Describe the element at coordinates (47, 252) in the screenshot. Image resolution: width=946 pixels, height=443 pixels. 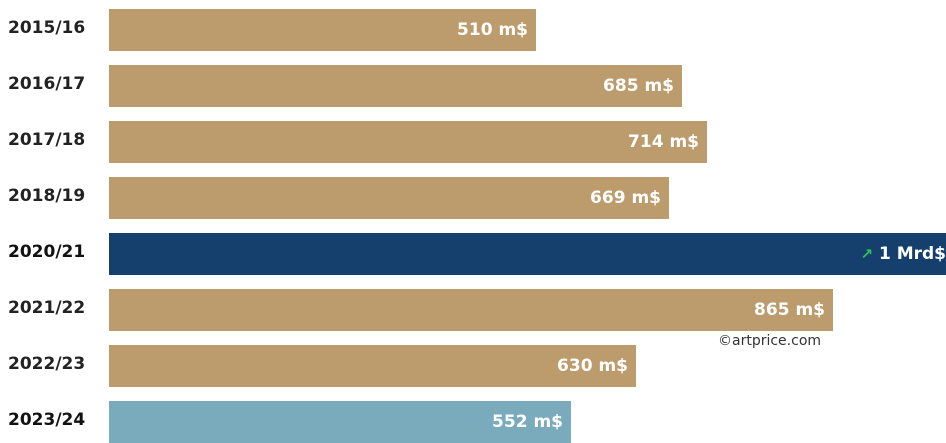
I see `category-label: 2020/21` at that location.